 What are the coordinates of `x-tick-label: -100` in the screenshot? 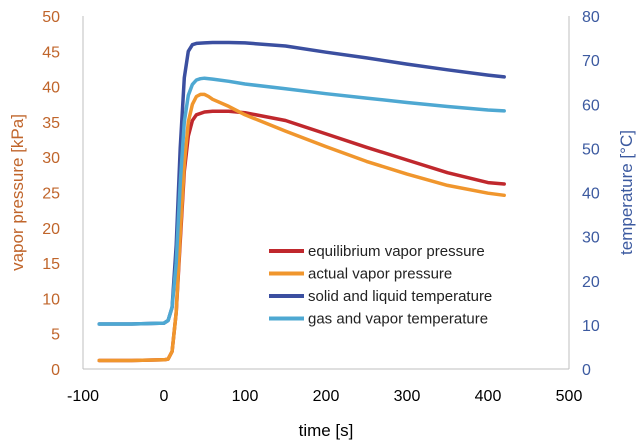 It's located at (83, 396).